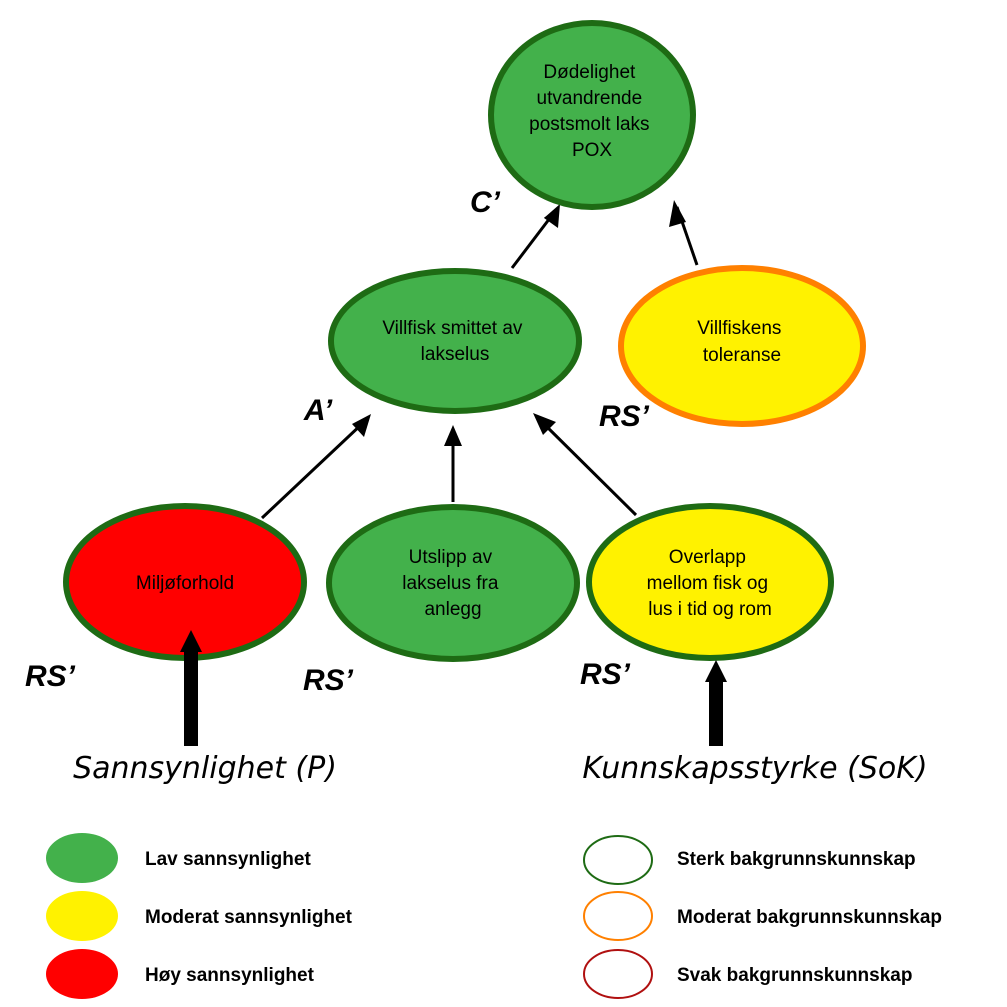  What do you see at coordinates (794, 975) in the screenshot?
I see `legend-label-weak: Svak bakgrunnskunnskap` at bounding box center [794, 975].